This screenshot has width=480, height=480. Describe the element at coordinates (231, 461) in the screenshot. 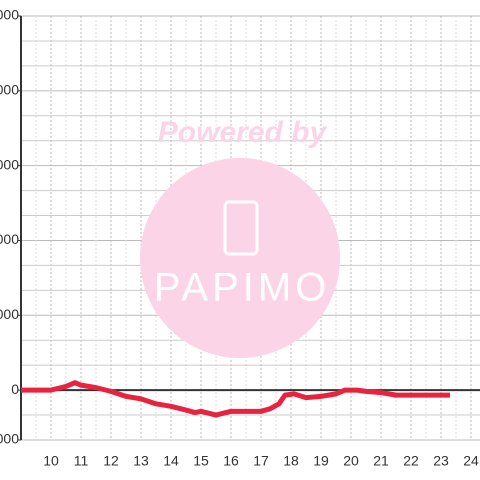

I see `x-tick-label: 16` at that location.